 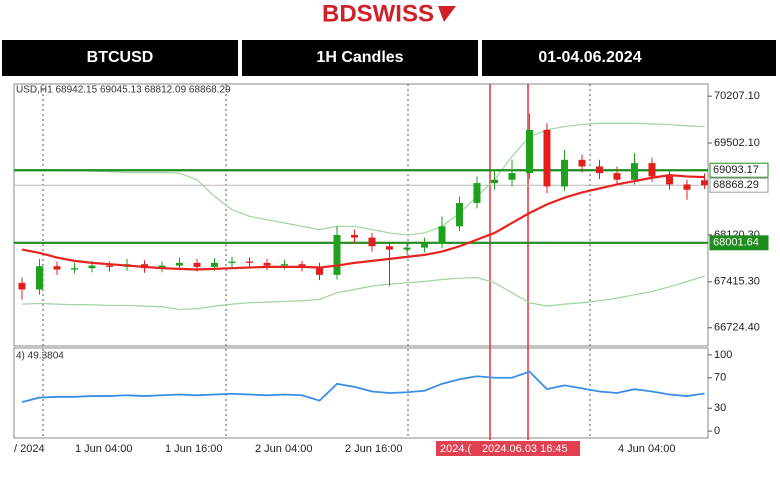 I want to click on y-tick-label: 70207.10, so click(x=737, y=96).